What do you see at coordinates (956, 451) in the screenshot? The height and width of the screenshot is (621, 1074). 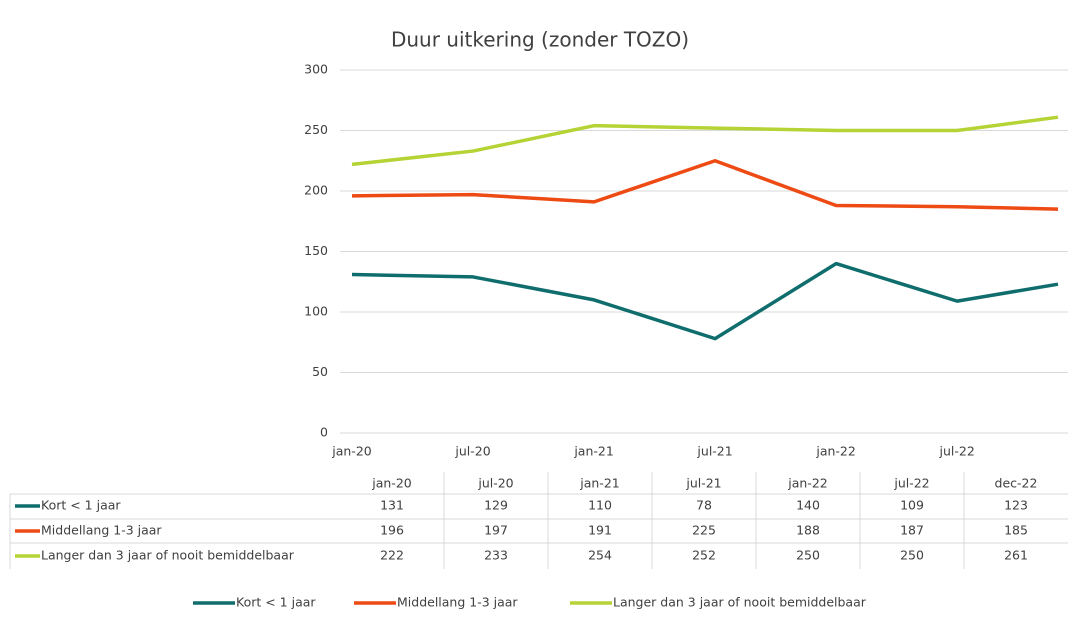 I see `x-tick-label: jul-22` at bounding box center [956, 451].